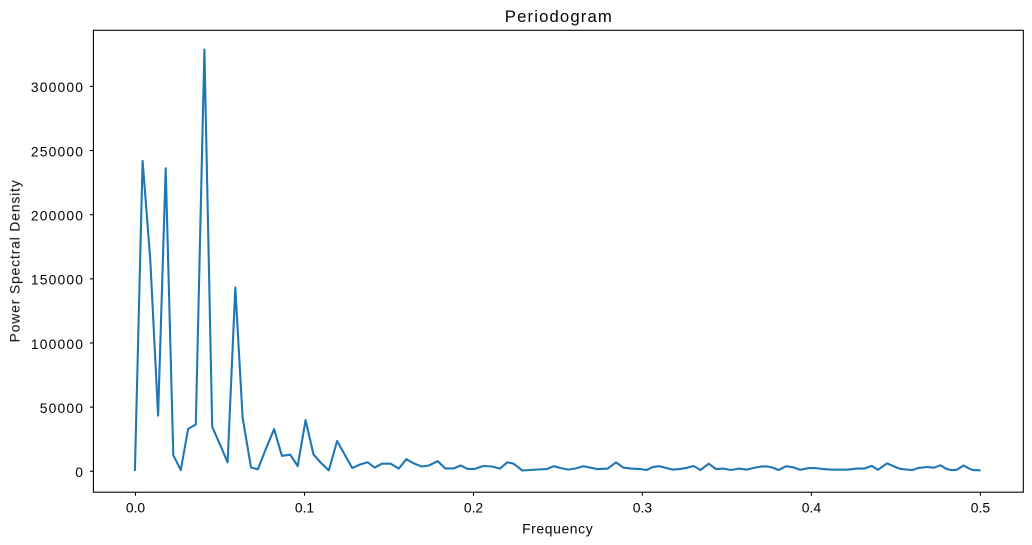 This screenshot has width=1032, height=545. What do you see at coordinates (79, 472) in the screenshot?
I see `svg-text: 0` at bounding box center [79, 472].